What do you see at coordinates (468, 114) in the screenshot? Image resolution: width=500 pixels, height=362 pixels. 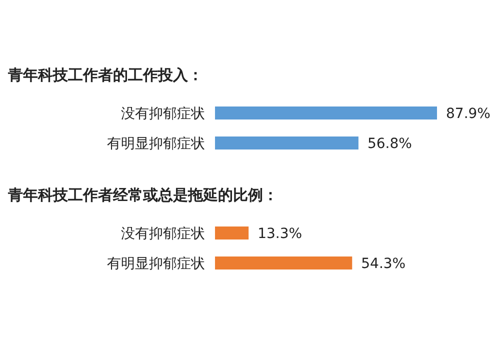 I see `data-label: 87.9%` at bounding box center [468, 114].